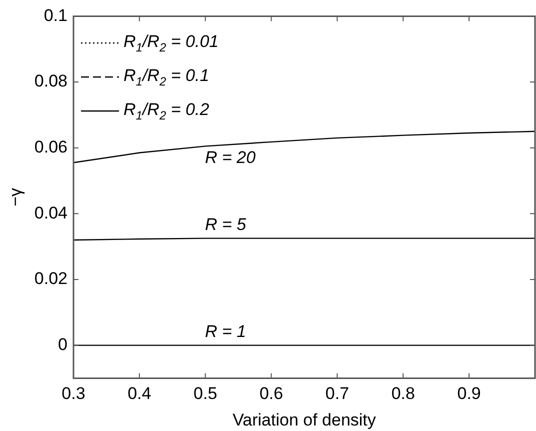  Describe the element at coordinates (225, 332) in the screenshot. I see `annotation: R = 1` at that location.